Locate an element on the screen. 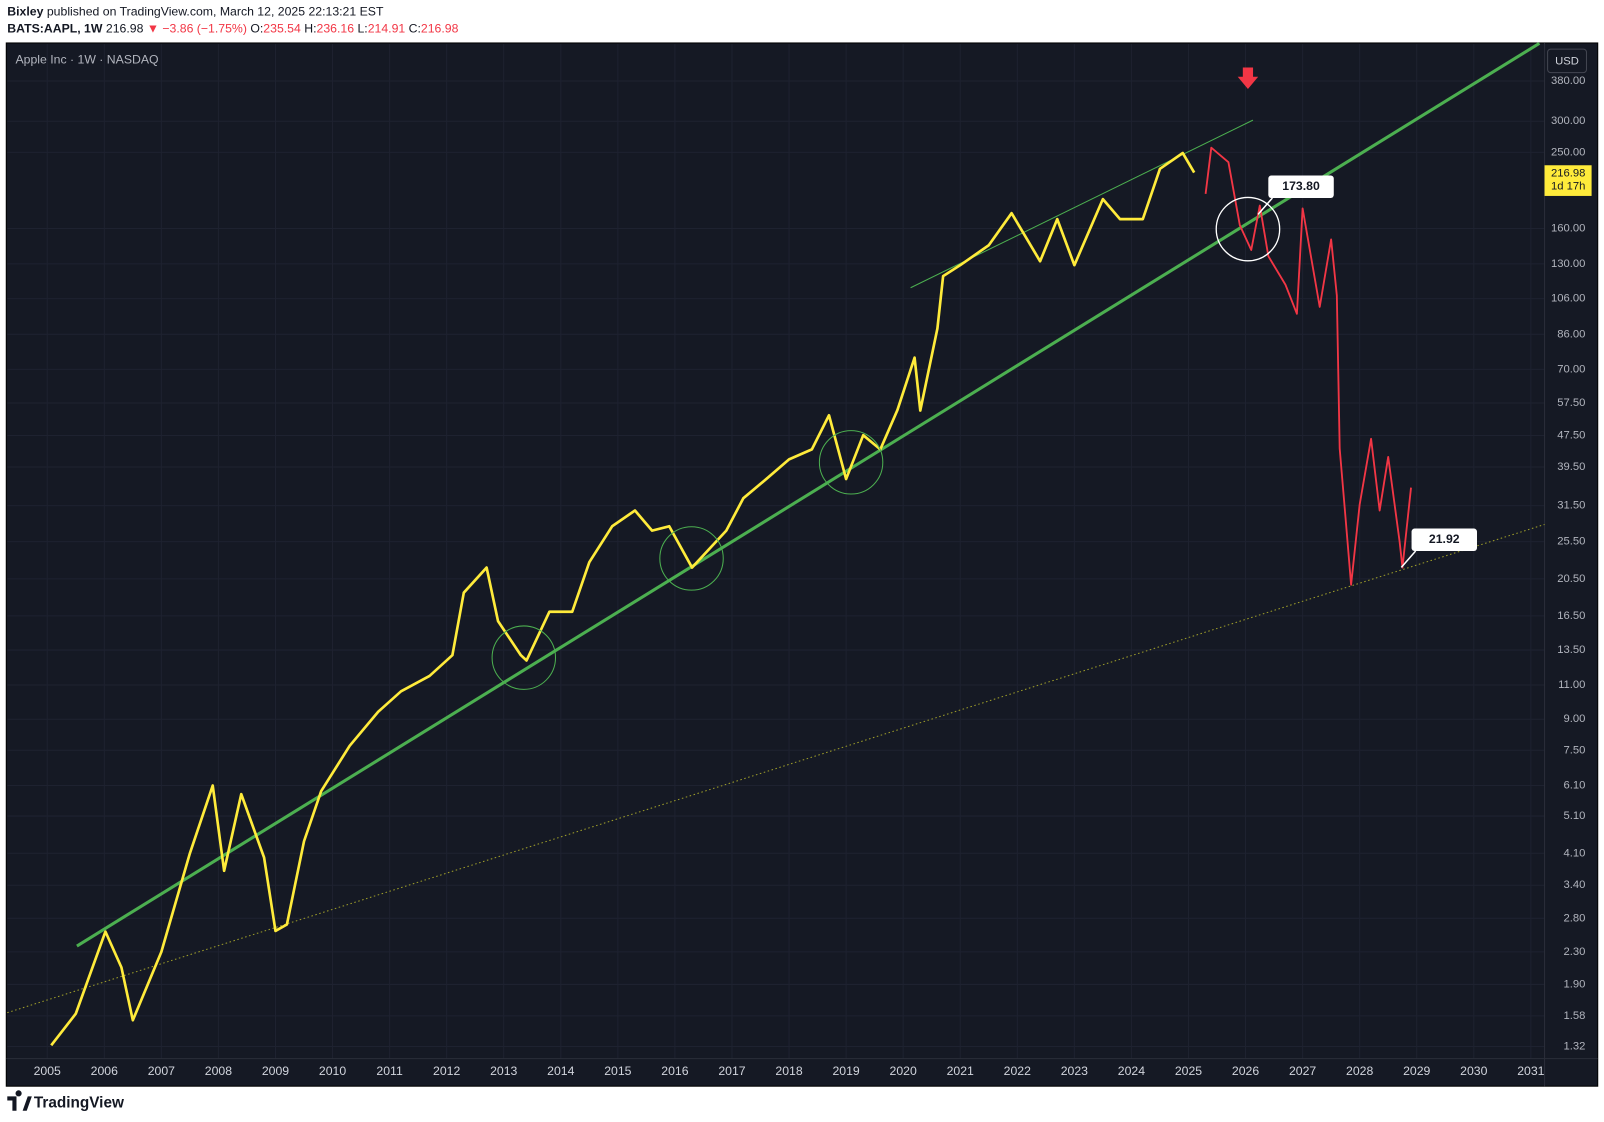  down-arrow is located at coordinates (1248, 78).